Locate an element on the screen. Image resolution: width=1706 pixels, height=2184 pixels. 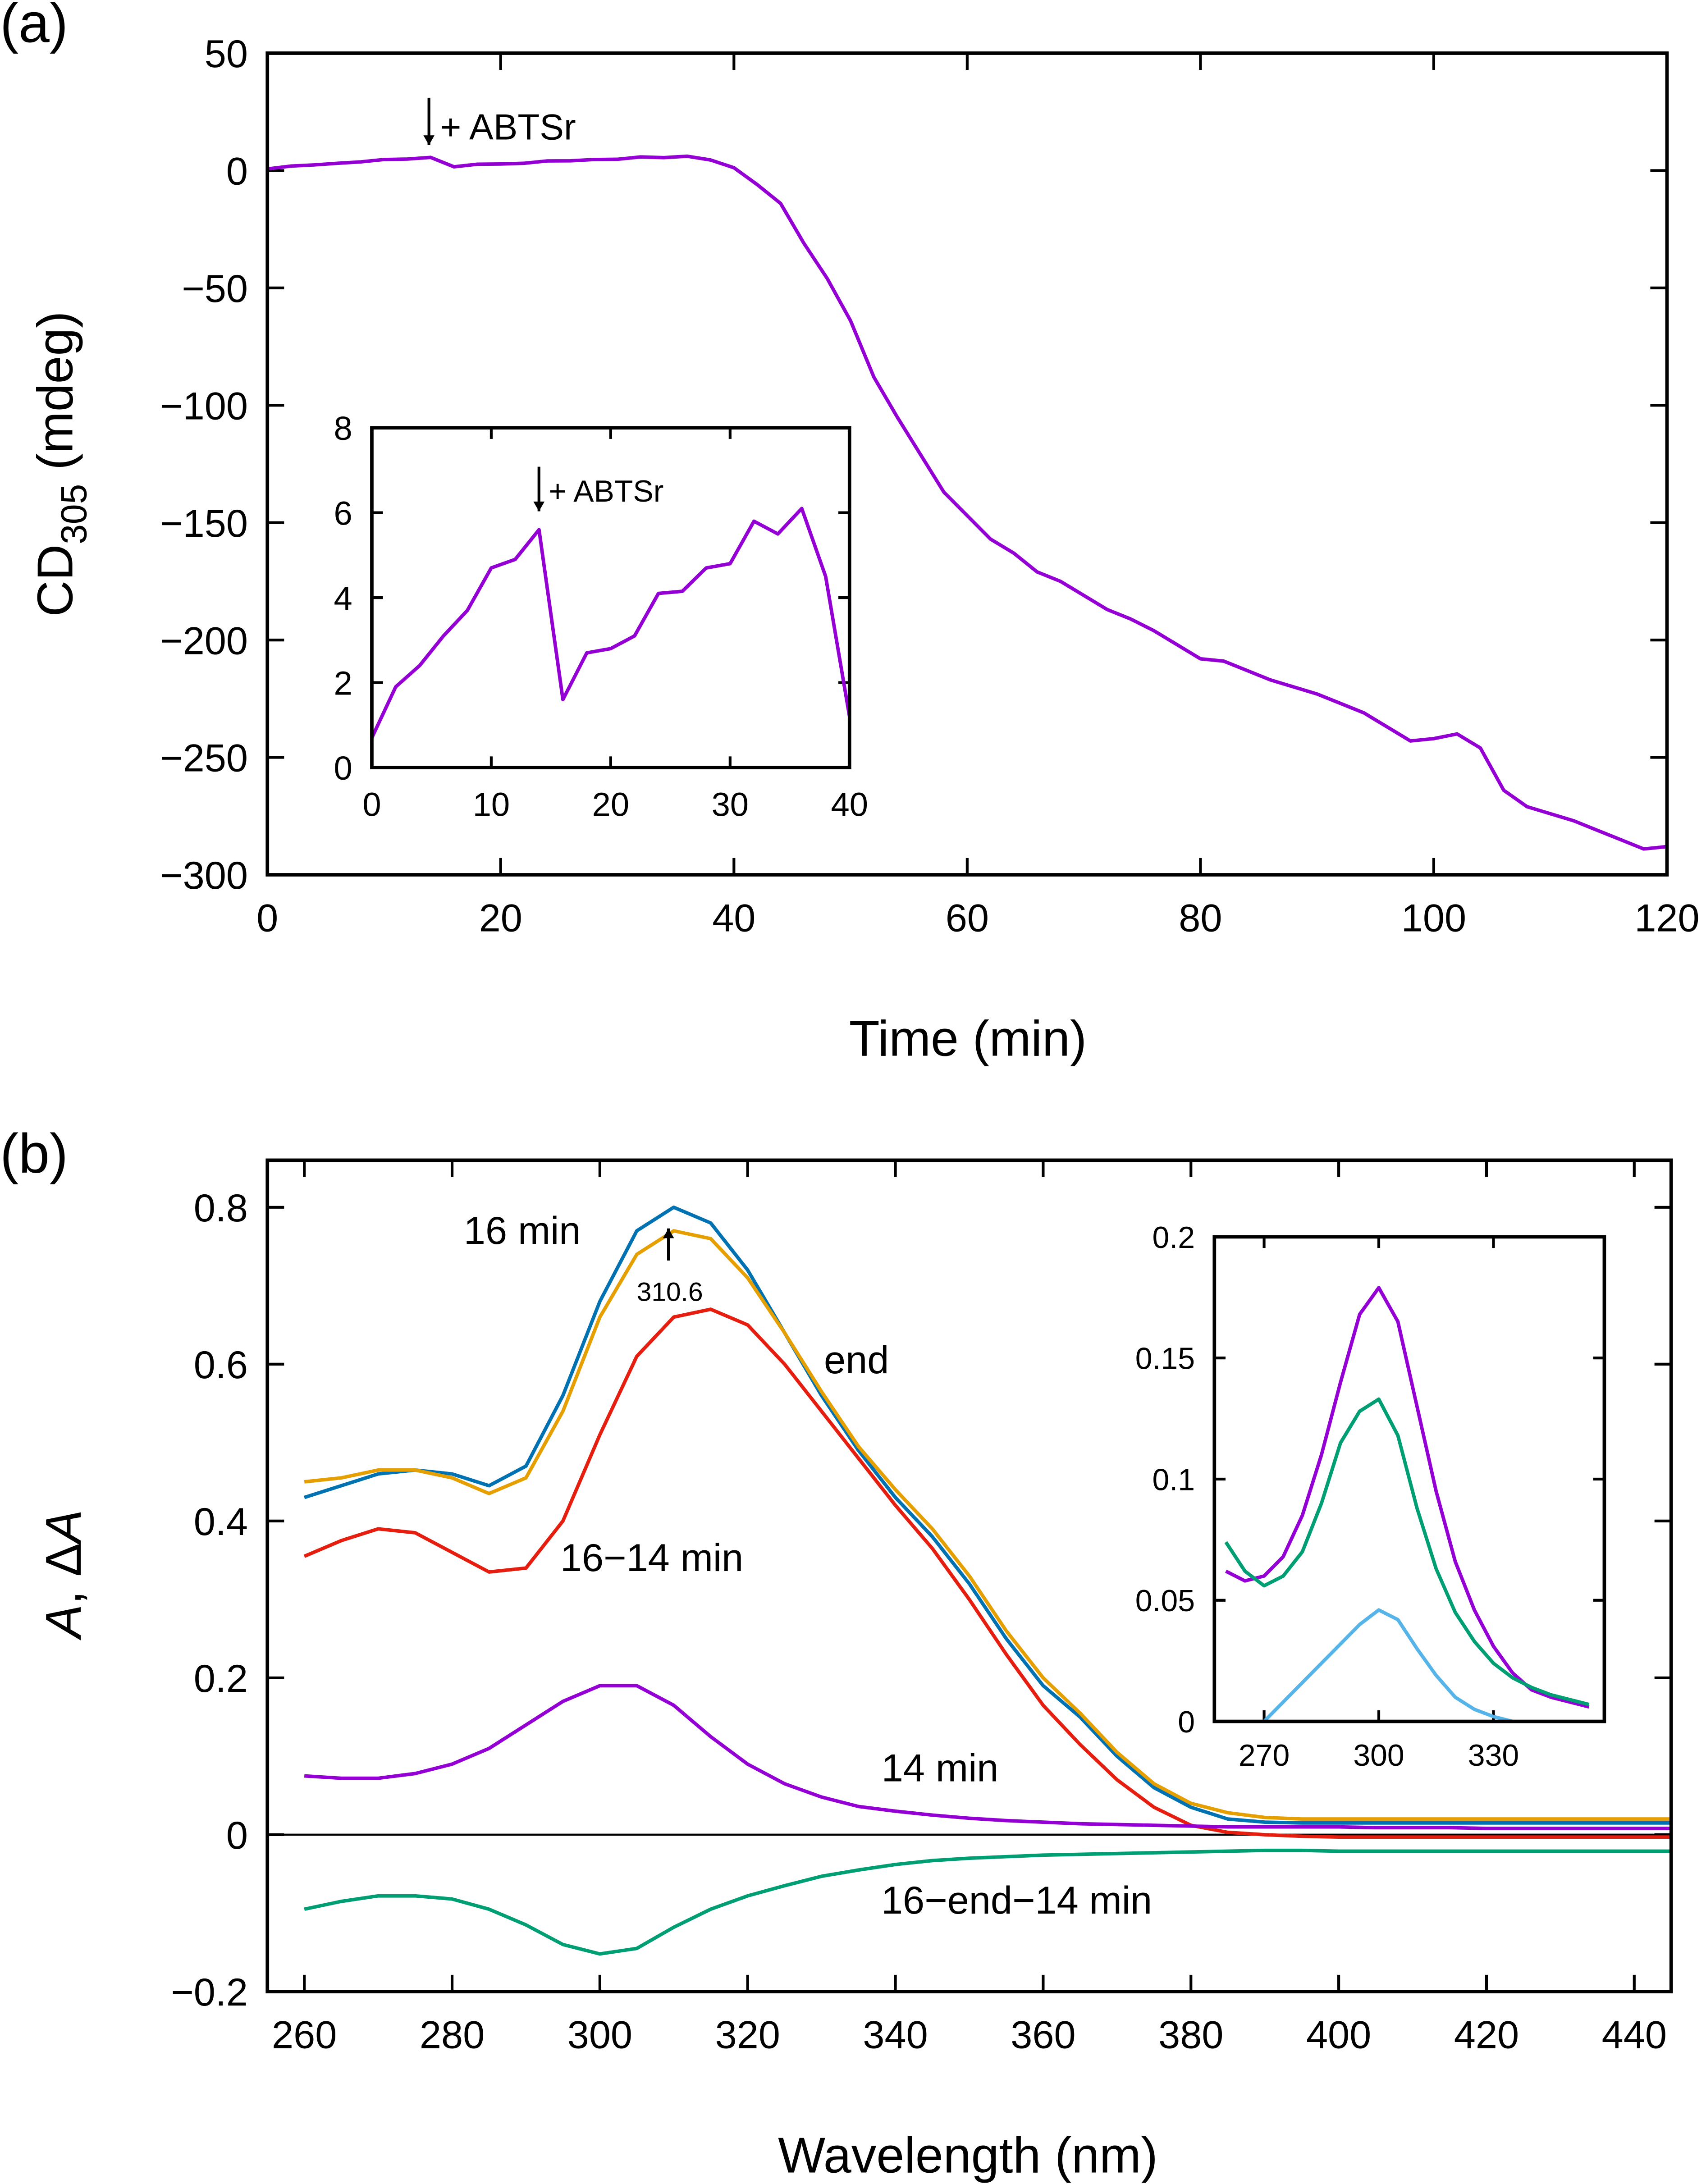
x-tick-label: 440 is located at coordinates (1634, 2035).